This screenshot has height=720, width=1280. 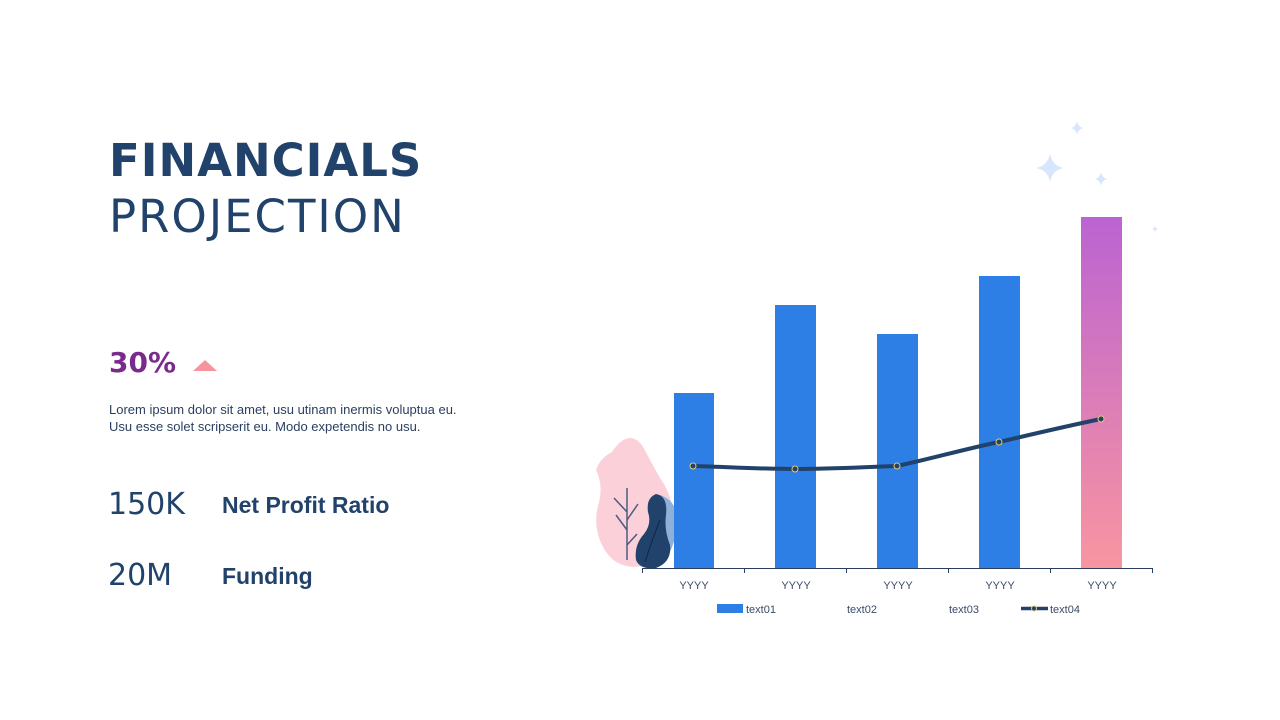 I want to click on stat-value-net-profit: 150K, so click(x=146, y=504).